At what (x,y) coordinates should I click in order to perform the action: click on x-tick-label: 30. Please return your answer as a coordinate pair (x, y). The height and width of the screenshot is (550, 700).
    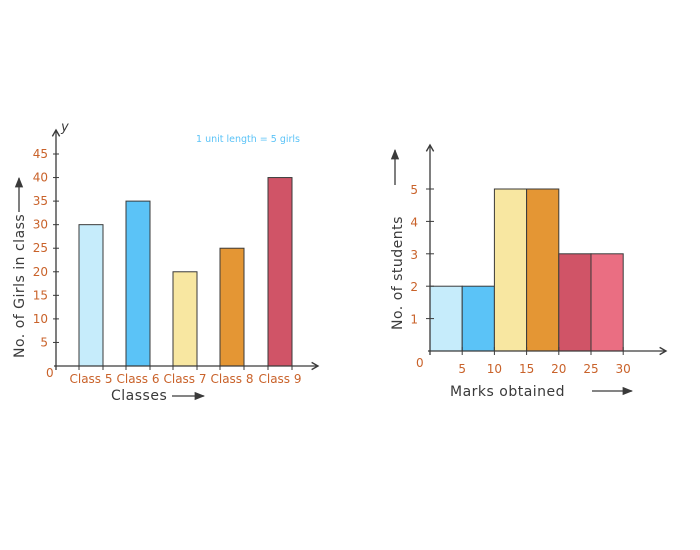
    Looking at the image, I should click on (623, 369).